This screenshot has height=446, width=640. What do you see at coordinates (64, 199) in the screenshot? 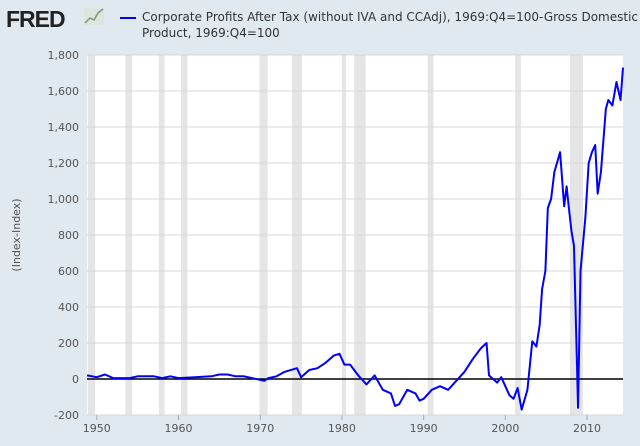
I see `y-tick-label: 1,000` at bounding box center [64, 199].